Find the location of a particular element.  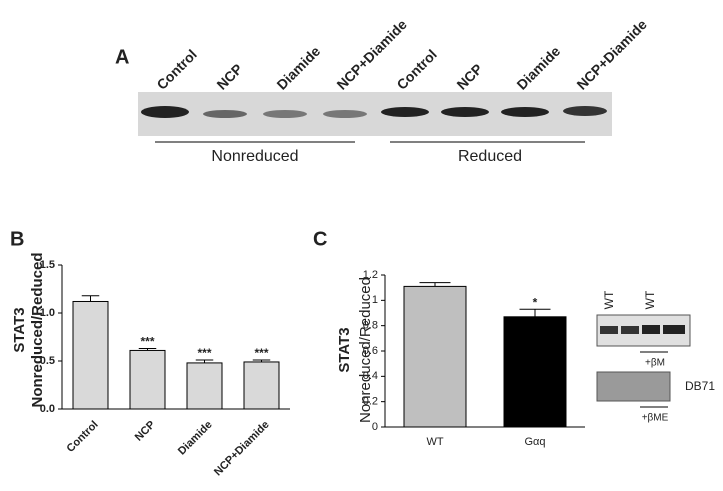

x-tick-label: Gαq is located at coordinates (534, 442).